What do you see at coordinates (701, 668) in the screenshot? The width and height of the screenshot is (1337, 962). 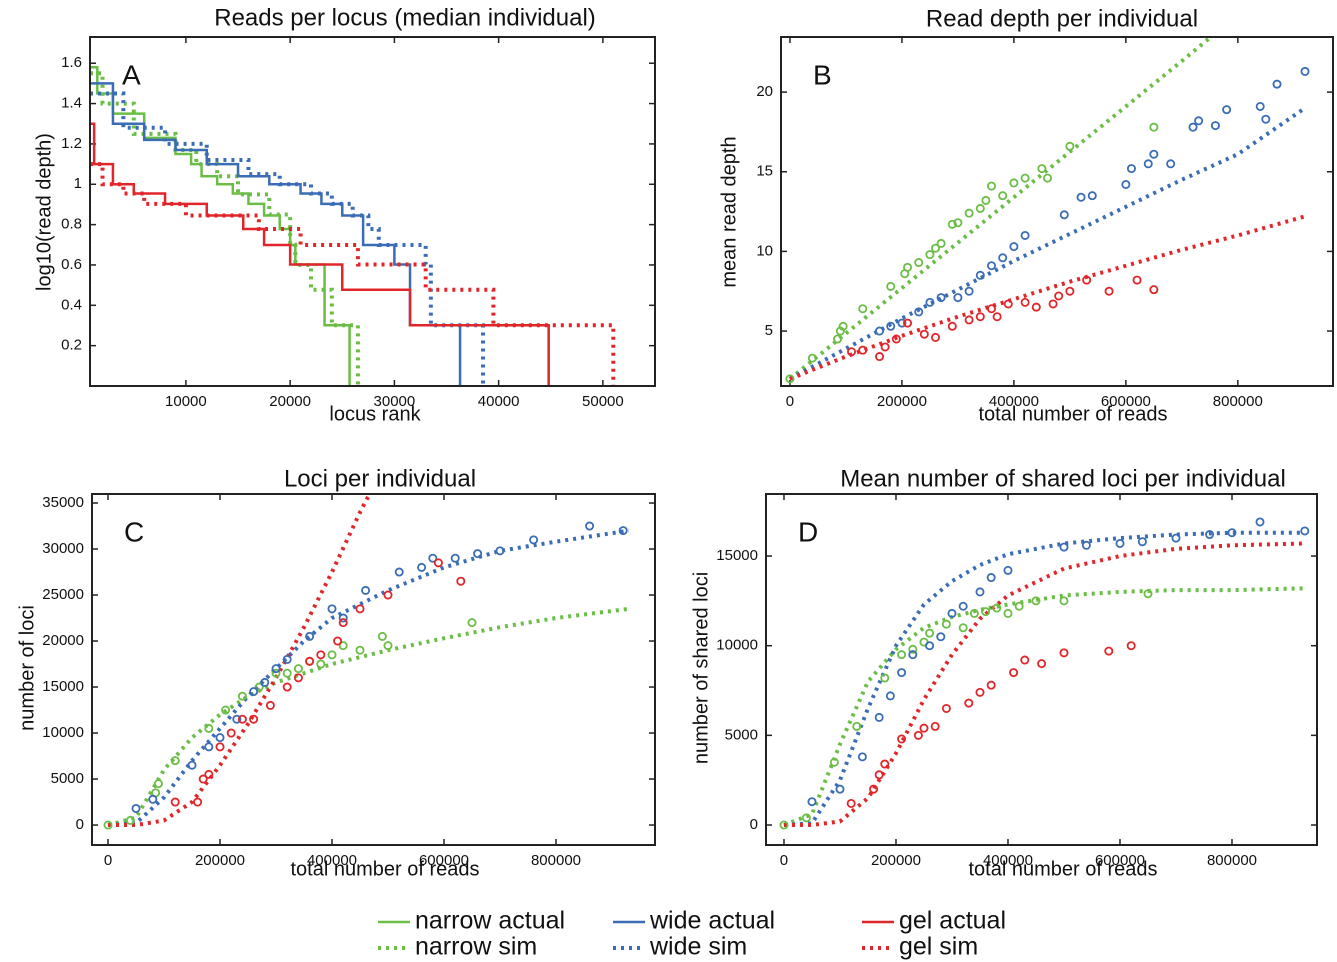 I see `y-axis-label: number of shared loci` at bounding box center [701, 668].